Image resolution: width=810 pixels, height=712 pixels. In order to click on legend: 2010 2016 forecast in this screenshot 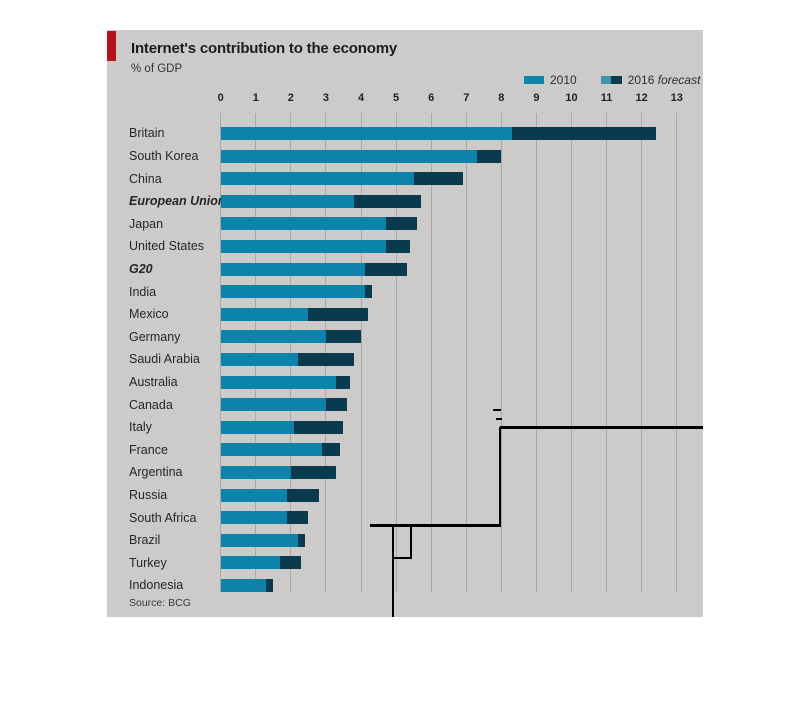, I will do `click(612, 80)`.